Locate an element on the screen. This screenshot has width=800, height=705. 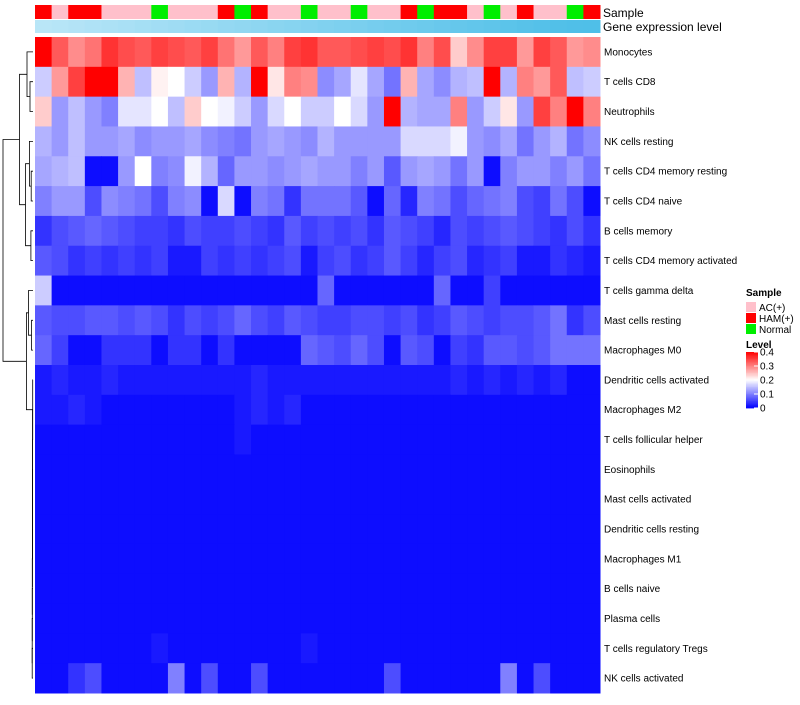
row-label: Mast cells activated is located at coordinates (647, 500).